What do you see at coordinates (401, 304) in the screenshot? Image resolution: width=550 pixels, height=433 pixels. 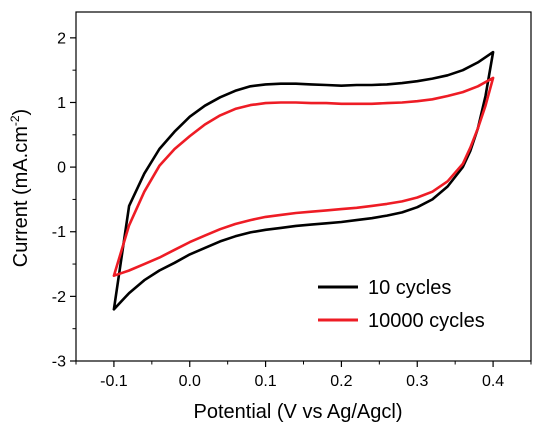 I see `legend: 10 cycles 10000 cycles` at bounding box center [401, 304].